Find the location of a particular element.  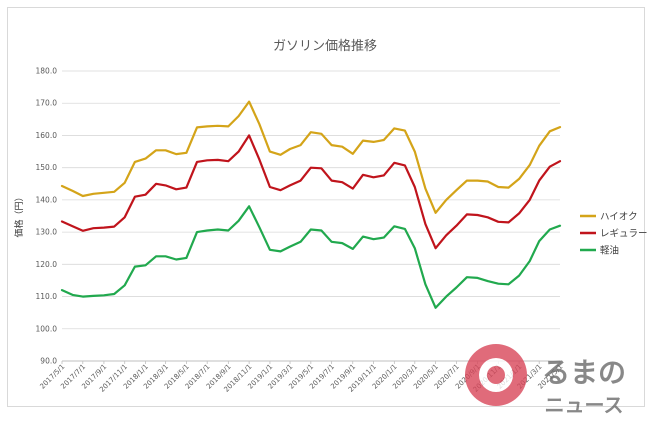

y-tick-label: 110.0 is located at coordinates (47, 296).